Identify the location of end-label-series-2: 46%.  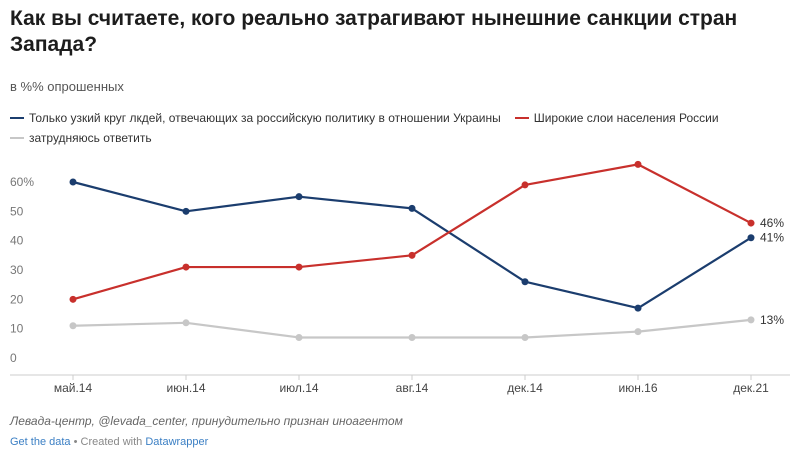
(772, 223).